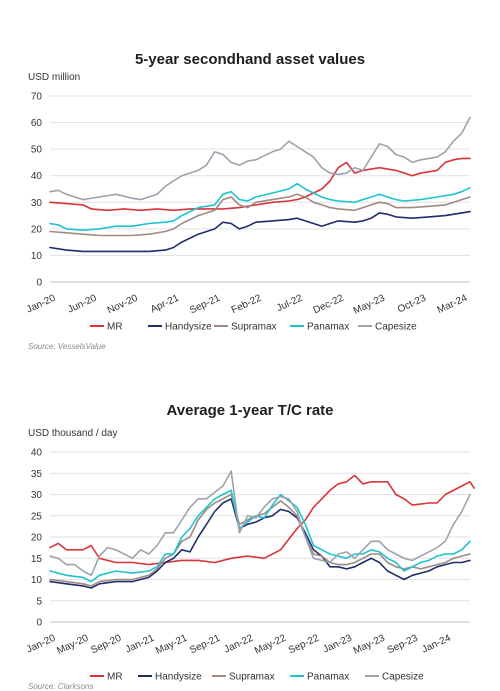 Image resolution: width=500 pixels, height=691 pixels. I want to click on y-tick-label-60: 60, so click(37, 123).